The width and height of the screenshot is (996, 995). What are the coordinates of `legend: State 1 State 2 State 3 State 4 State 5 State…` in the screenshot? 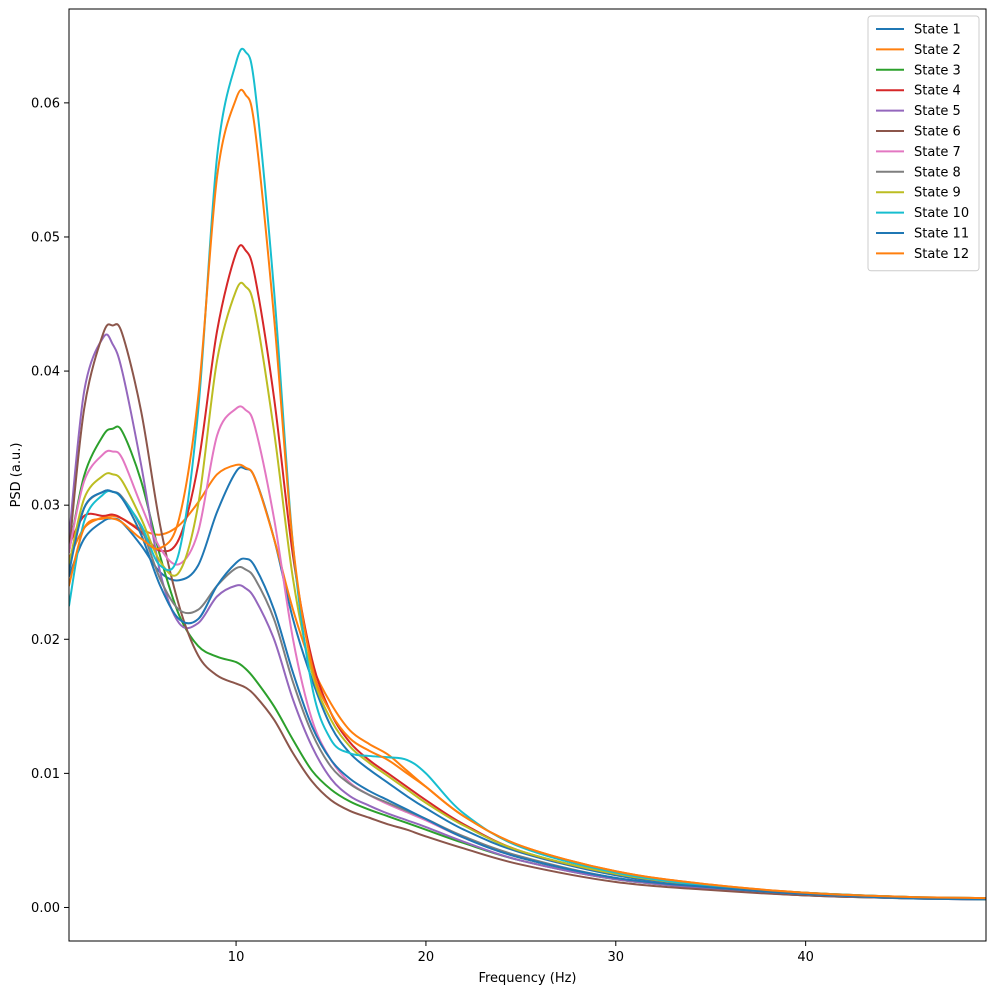 It's located at (923, 143).